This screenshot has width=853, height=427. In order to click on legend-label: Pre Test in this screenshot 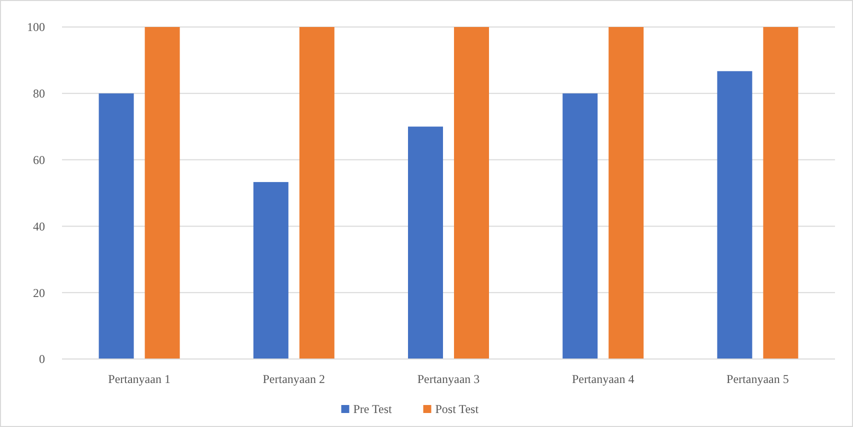, I will do `click(373, 409)`.